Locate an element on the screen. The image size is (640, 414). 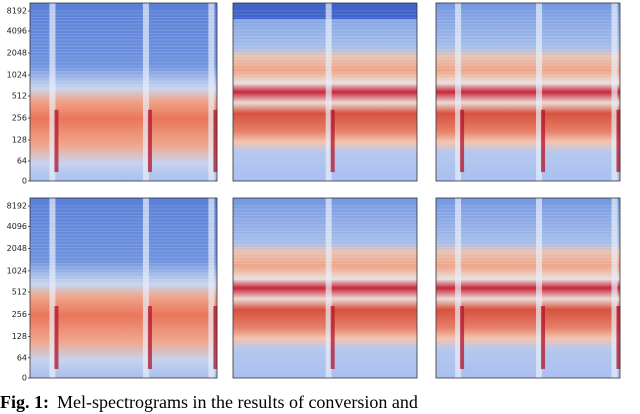
caption-label: Fig. 1: is located at coordinates (24, 402).